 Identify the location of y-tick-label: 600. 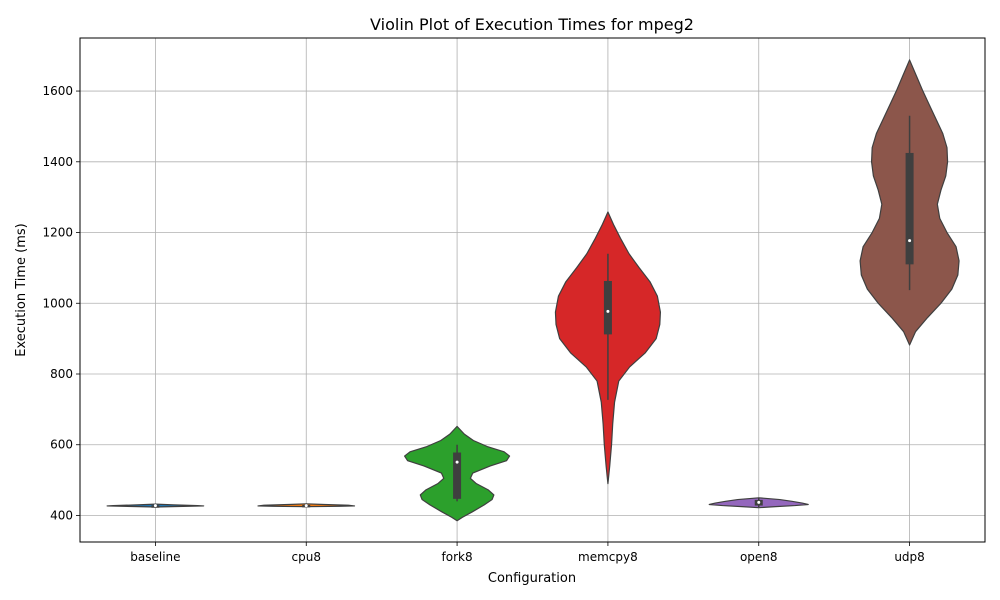
(61, 445).